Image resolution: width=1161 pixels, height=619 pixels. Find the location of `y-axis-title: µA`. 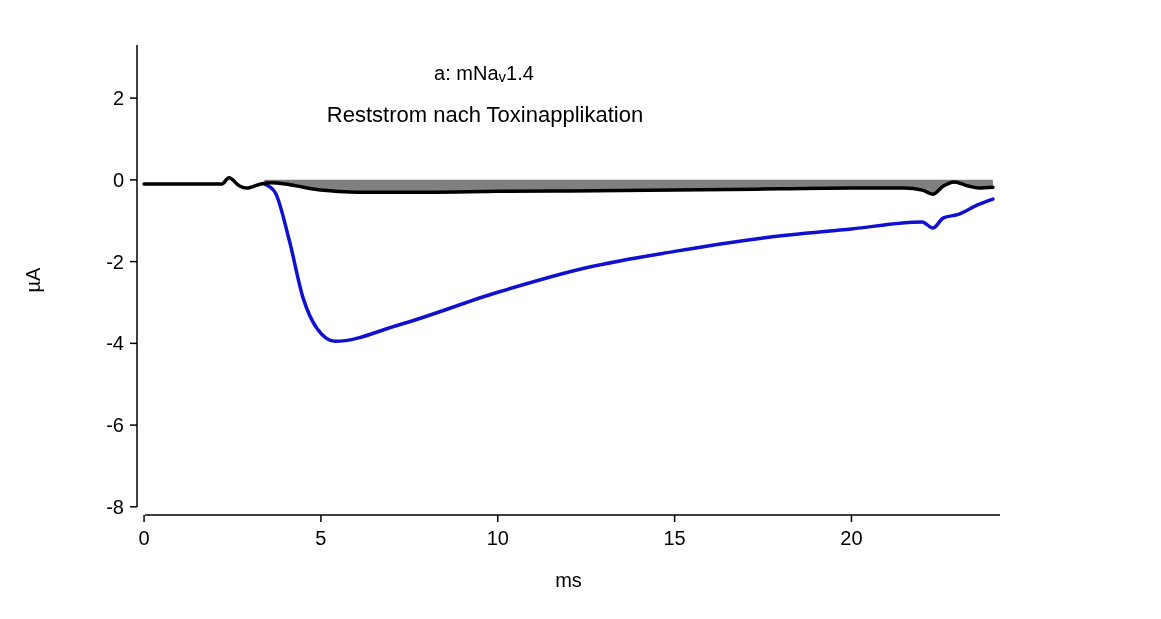

y-axis-title: µA is located at coordinates (33, 279).